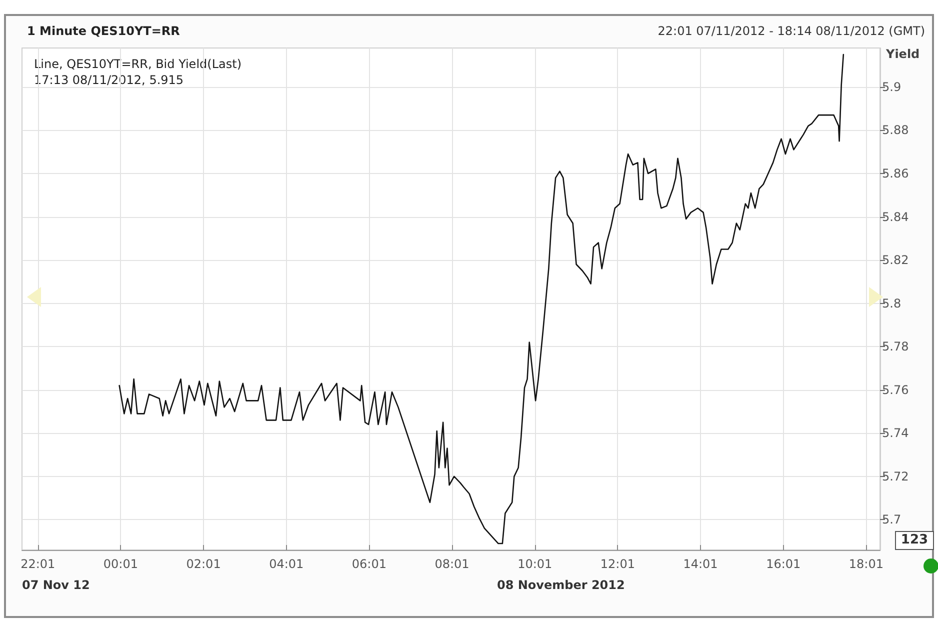  What do you see at coordinates (286, 564) in the screenshot?
I see `x-tick-label: 04:01` at bounding box center [286, 564].